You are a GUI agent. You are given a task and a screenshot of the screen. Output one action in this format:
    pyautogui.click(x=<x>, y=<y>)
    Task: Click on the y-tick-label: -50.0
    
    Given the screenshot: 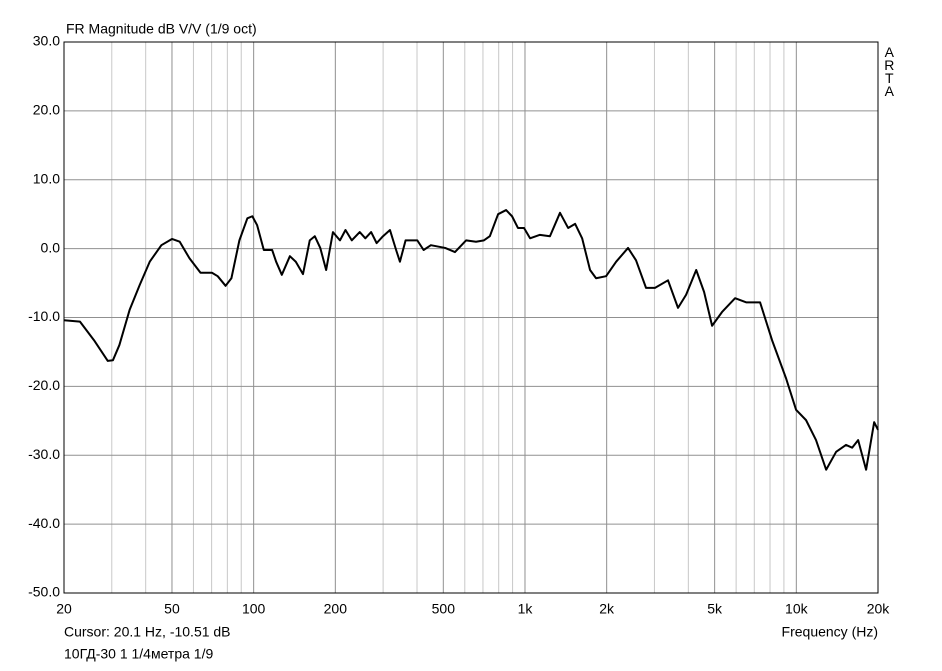 What is the action you would take?
    pyautogui.click(x=44, y=592)
    